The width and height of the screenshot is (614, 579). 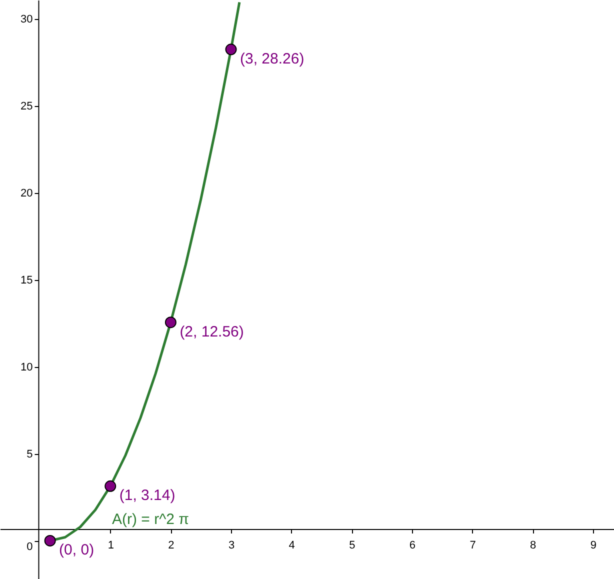 What do you see at coordinates (26, 20) in the screenshot?
I see `y-tick-label: 30` at bounding box center [26, 20].